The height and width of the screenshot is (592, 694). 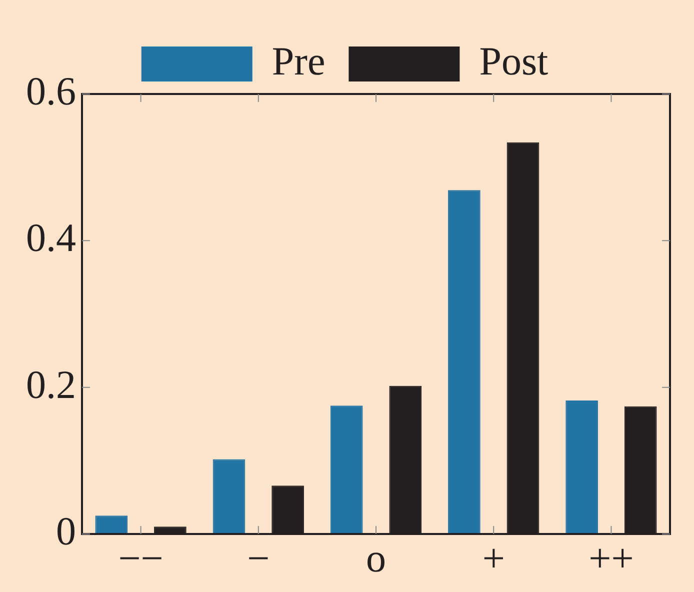 What do you see at coordinates (513, 61) in the screenshot?
I see `legend-label: Post` at bounding box center [513, 61].